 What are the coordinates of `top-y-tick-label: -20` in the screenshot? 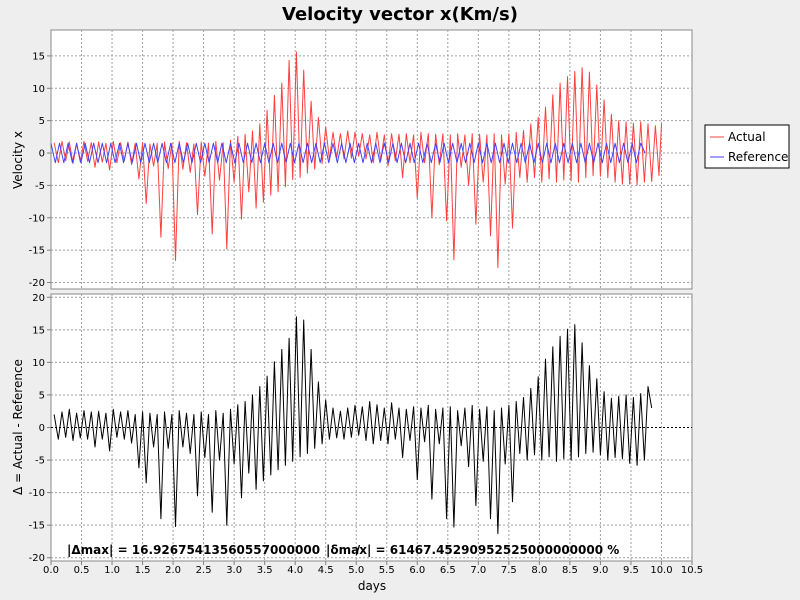 It's located at (37, 283).